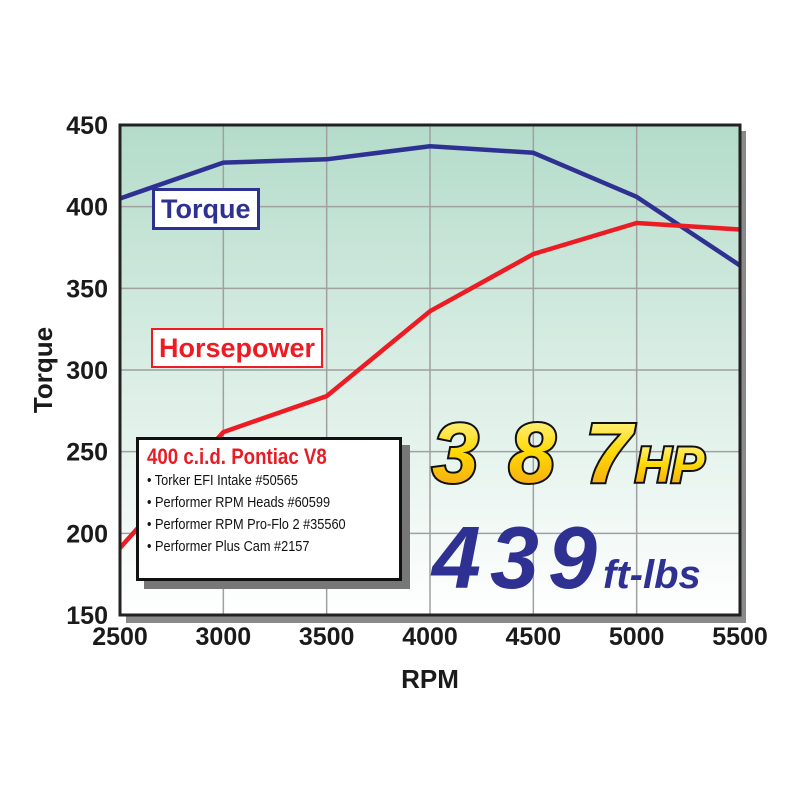 The width and height of the screenshot is (800, 800). Describe the element at coordinates (222, 480) in the screenshot. I see `info-item: • Torker EFI Intake #50565` at that location.